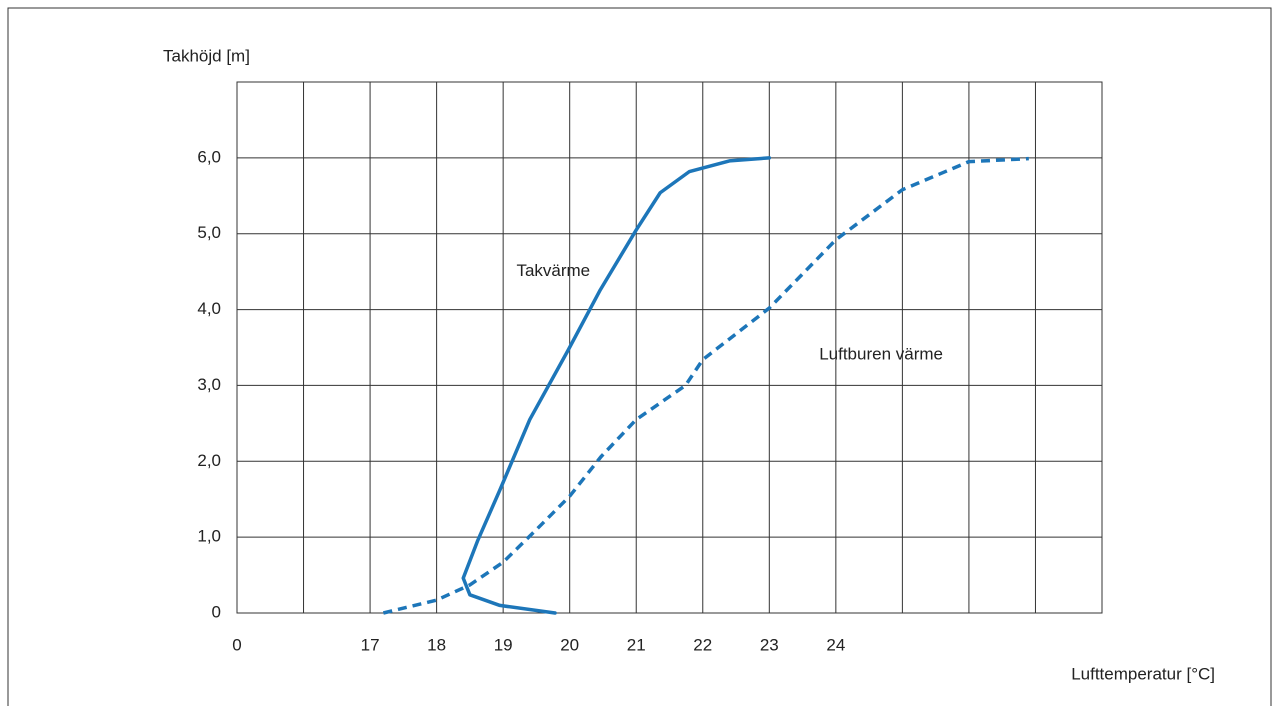 This screenshot has width=1280, height=706. Describe the element at coordinates (835, 644) in the screenshot. I see `x-tick-label: 24` at that location.